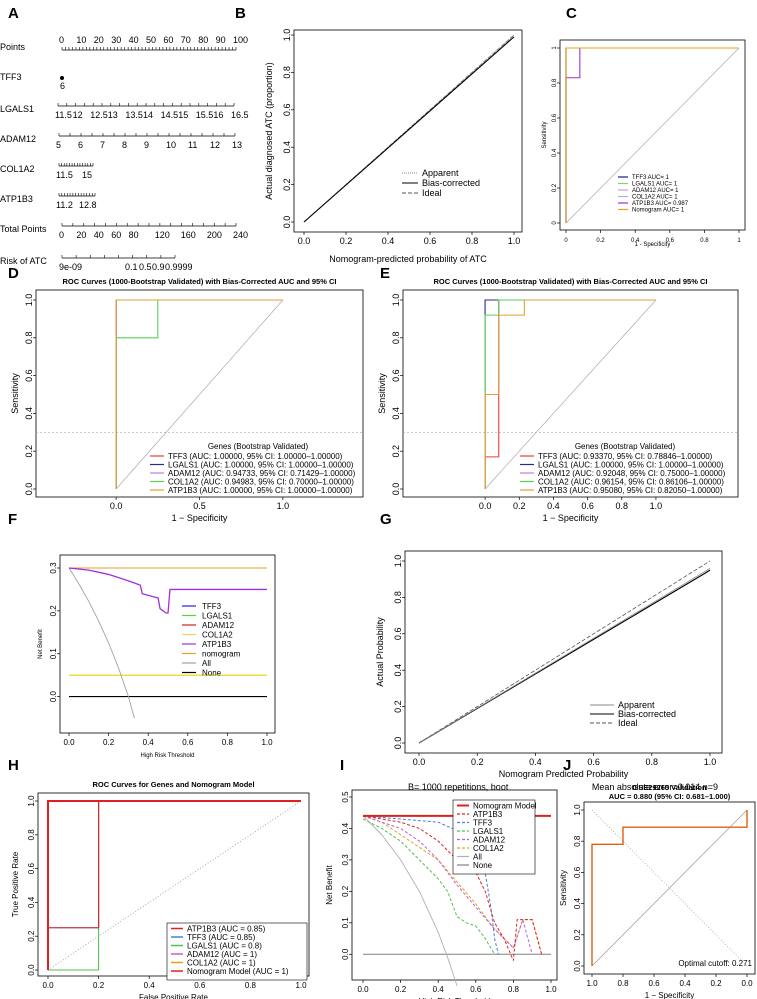  What do you see at coordinates (240, 235) in the screenshot?
I see `nomogram-tick-label: 240` at bounding box center [240, 235].